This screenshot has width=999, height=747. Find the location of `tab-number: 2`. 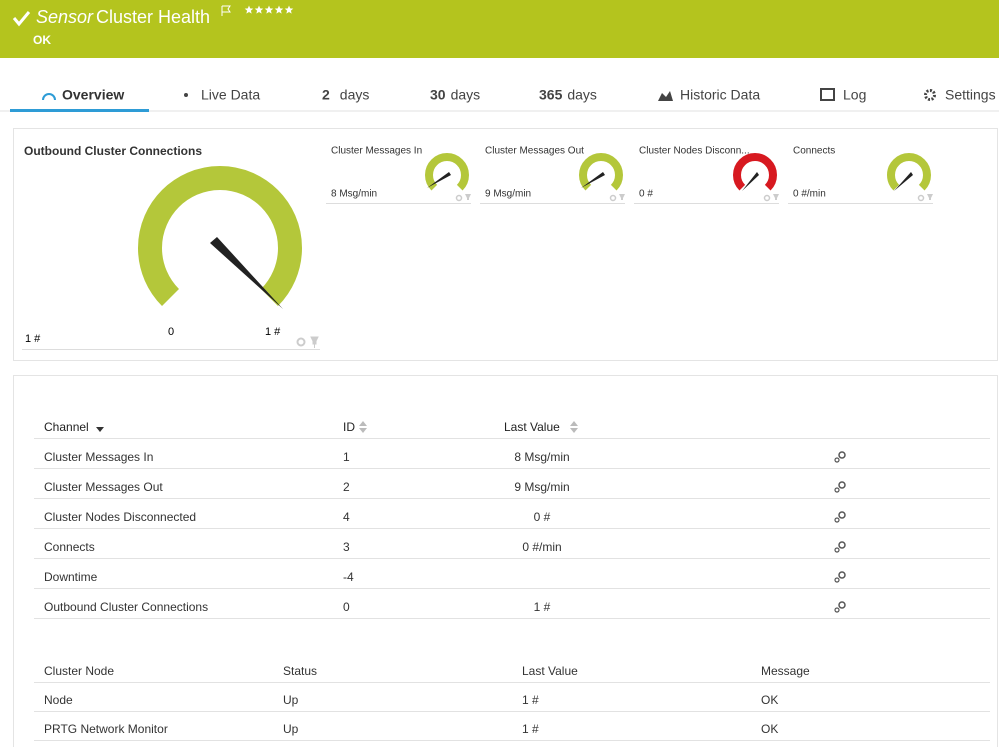

tab-number: 2 is located at coordinates (326, 95).